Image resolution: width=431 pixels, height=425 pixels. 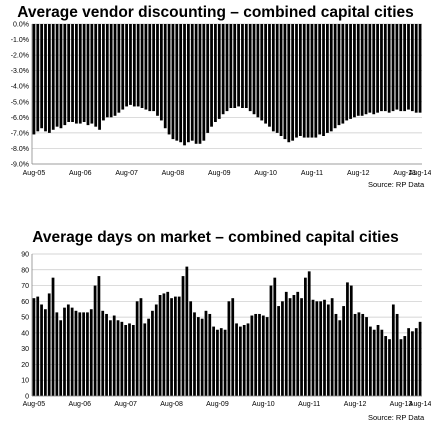 I want to click on vd-y-tick-label: -4.0%, so click(x=20, y=87).